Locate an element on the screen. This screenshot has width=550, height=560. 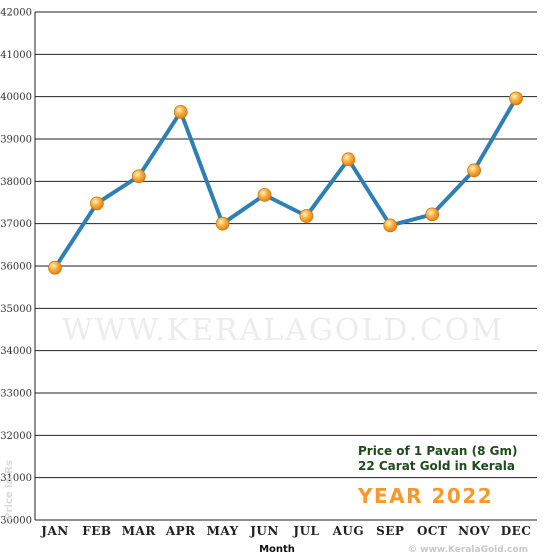
data-point-jan is located at coordinates (55, 267).